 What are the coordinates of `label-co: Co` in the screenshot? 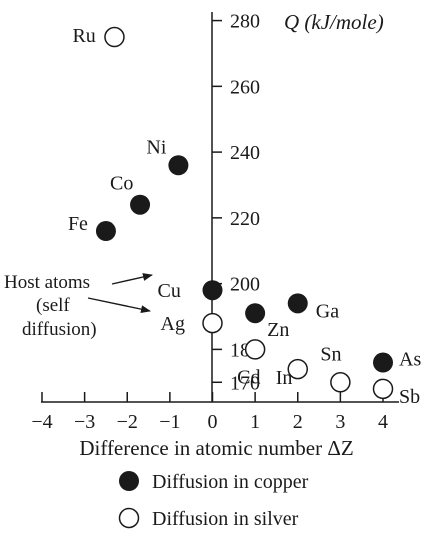 It's located at (121, 184).